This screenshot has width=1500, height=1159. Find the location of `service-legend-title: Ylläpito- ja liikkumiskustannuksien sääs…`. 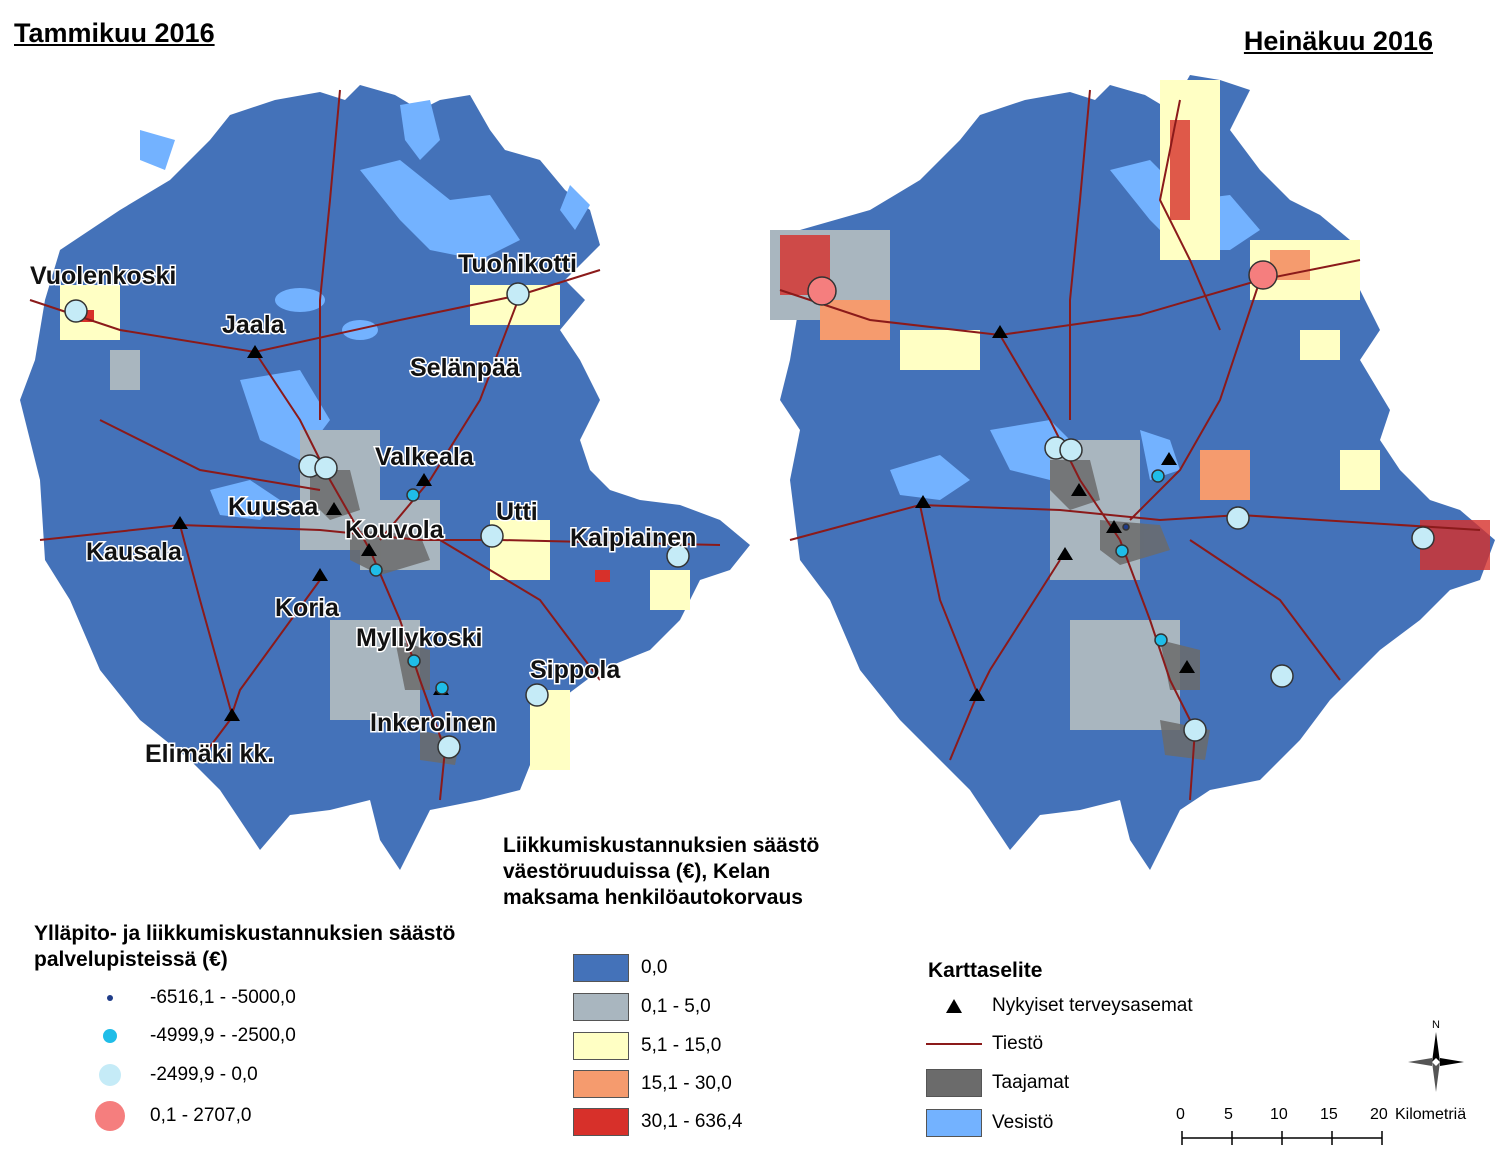

service-legend-title: Ylläpito- ja liikkumiskustannuksien sääs… is located at coordinates (245, 946).